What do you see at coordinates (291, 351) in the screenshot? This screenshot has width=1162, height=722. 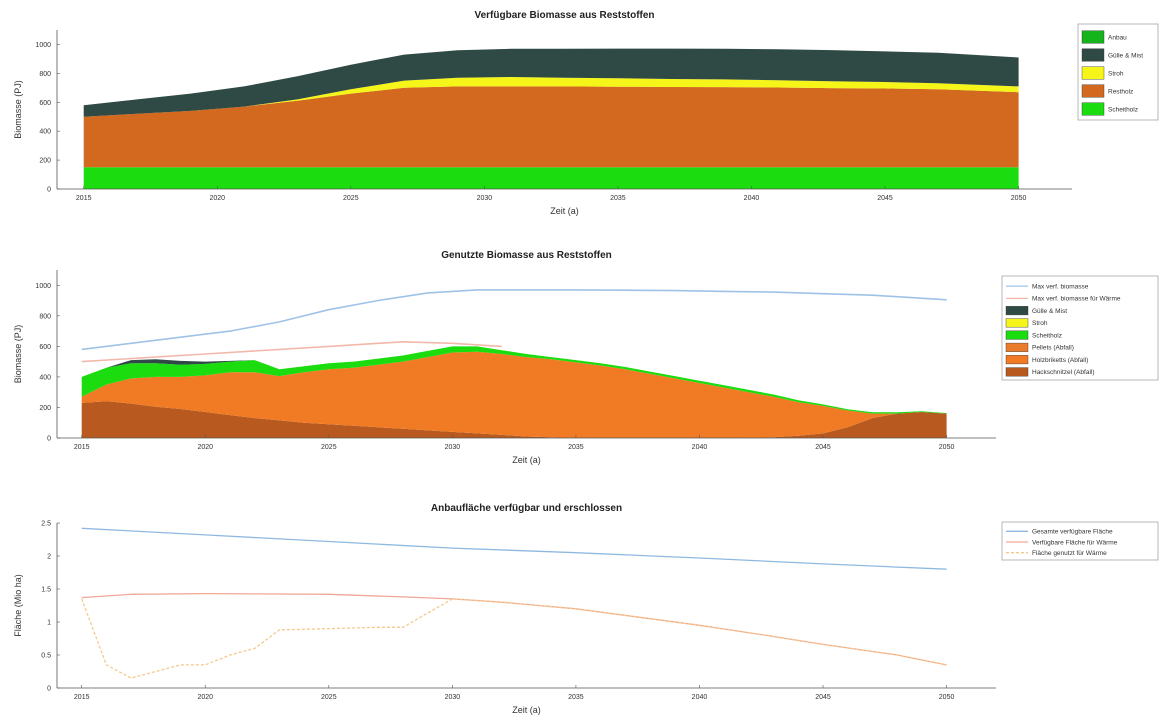 I see `line-max-verf-biomasse-f-r-w-rme` at bounding box center [291, 351].